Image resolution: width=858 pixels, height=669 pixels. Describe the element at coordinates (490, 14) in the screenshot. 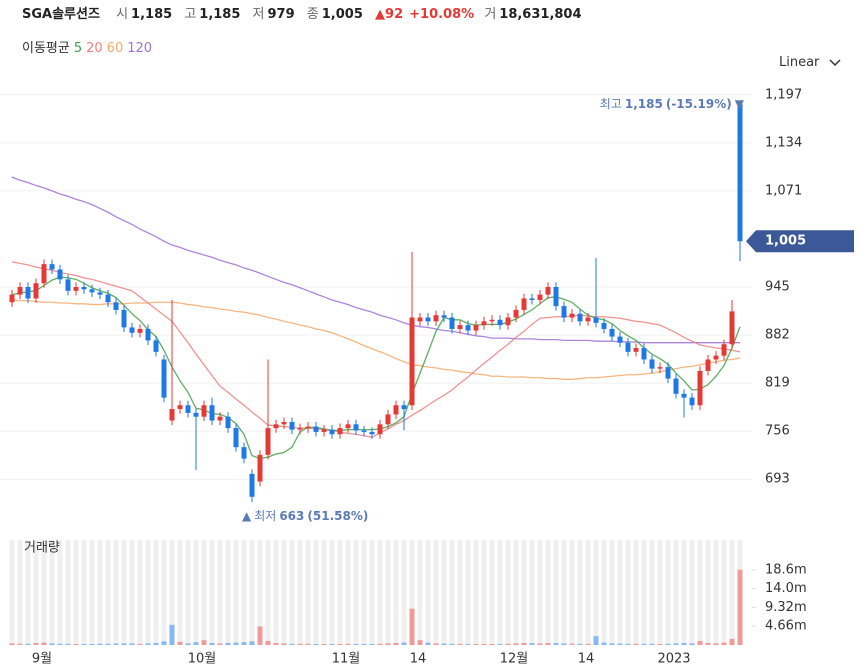

I see `quote-label: 거` at that location.